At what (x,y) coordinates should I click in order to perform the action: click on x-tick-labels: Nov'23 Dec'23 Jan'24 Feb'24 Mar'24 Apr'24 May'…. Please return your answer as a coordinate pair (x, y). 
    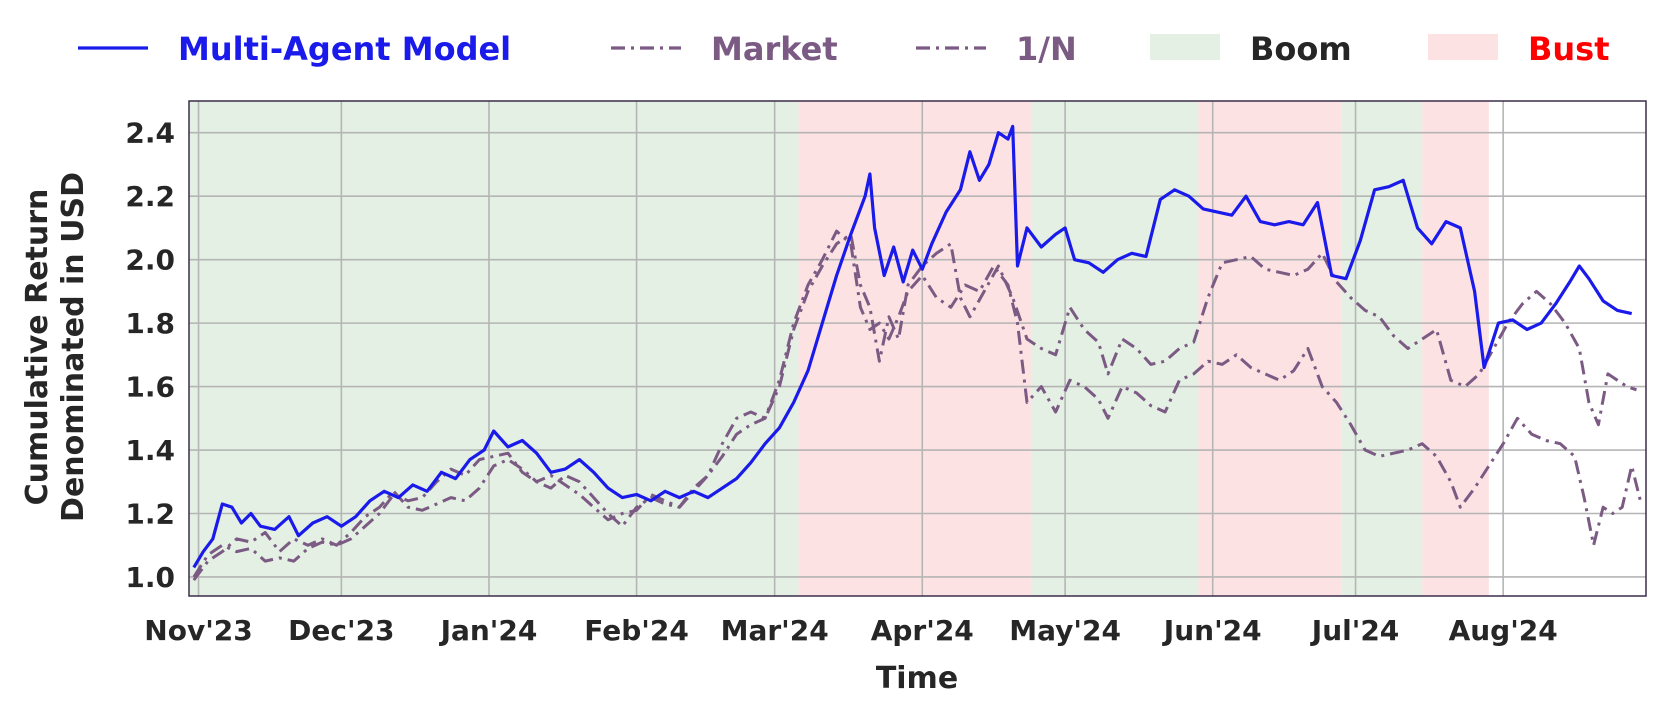
    Looking at the image, I should click on (850, 630).